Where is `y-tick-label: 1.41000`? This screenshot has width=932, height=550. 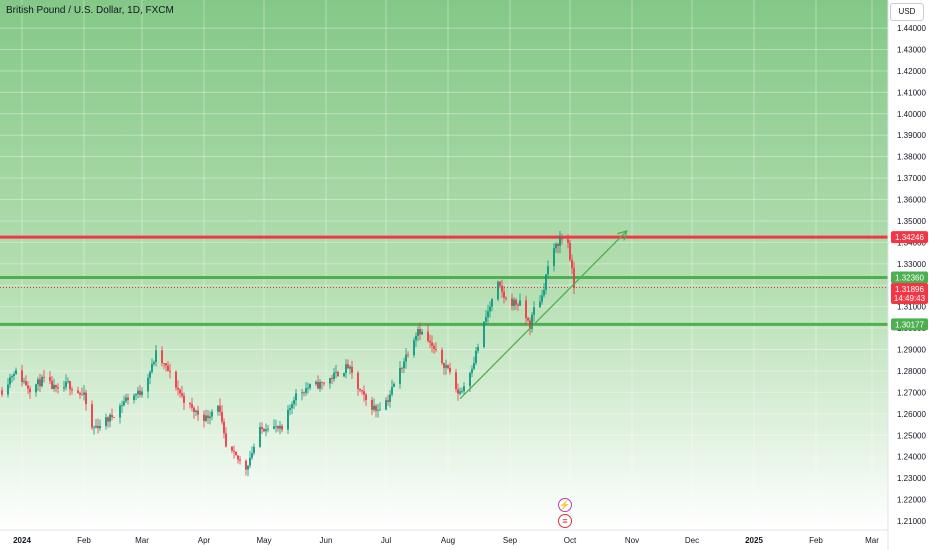 y-tick-label: 1.41000 is located at coordinates (911, 92).